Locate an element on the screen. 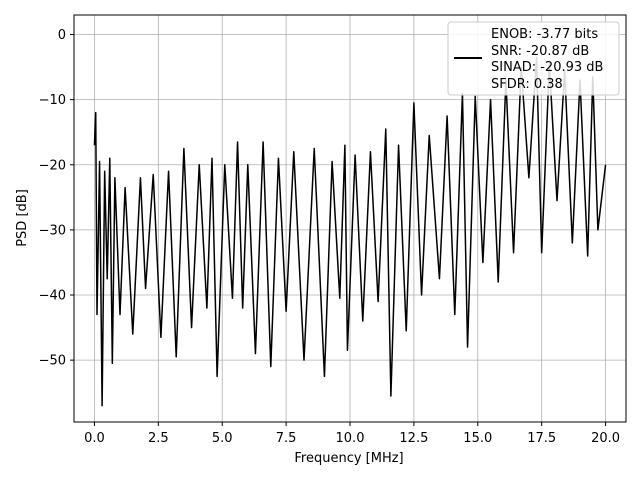 This screenshot has height=480, width=640. x-tick-label: 2.5 is located at coordinates (158, 438).